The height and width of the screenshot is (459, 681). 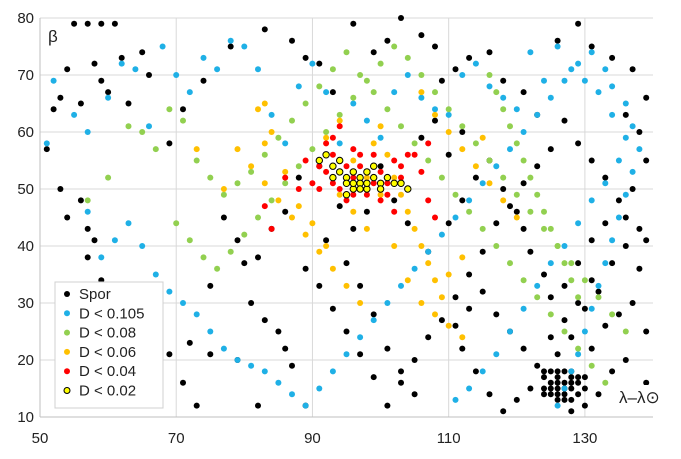 I want to click on legend-label: D < 0.105, so click(x=111, y=313).